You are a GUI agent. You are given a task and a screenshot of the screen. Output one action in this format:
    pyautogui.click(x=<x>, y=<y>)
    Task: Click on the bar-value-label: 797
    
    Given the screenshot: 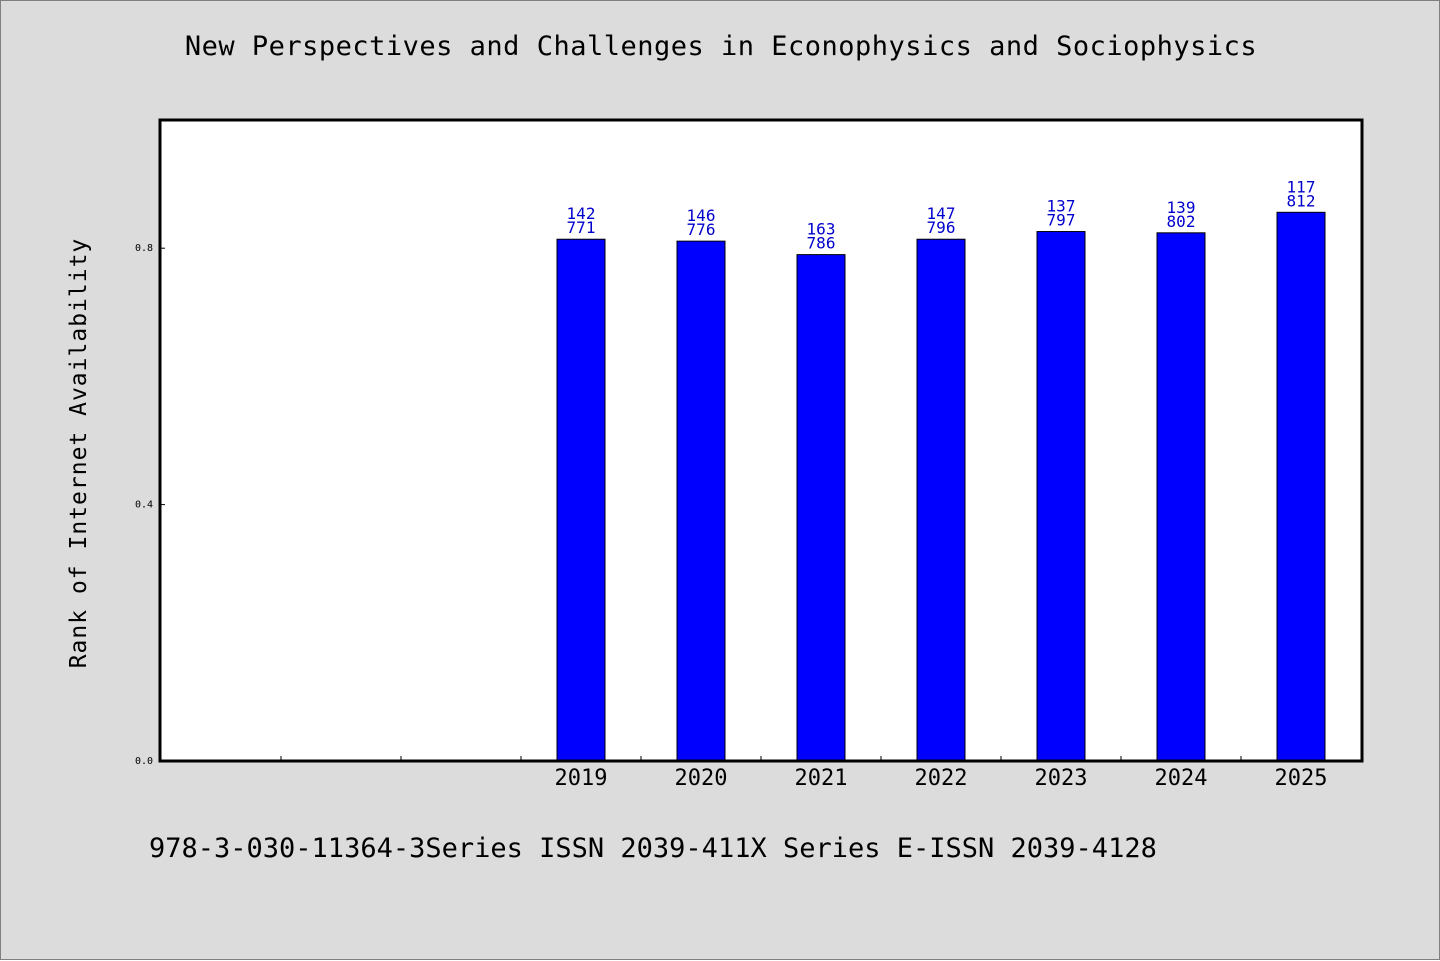 What is the action you would take?
    pyautogui.click(x=1061, y=220)
    